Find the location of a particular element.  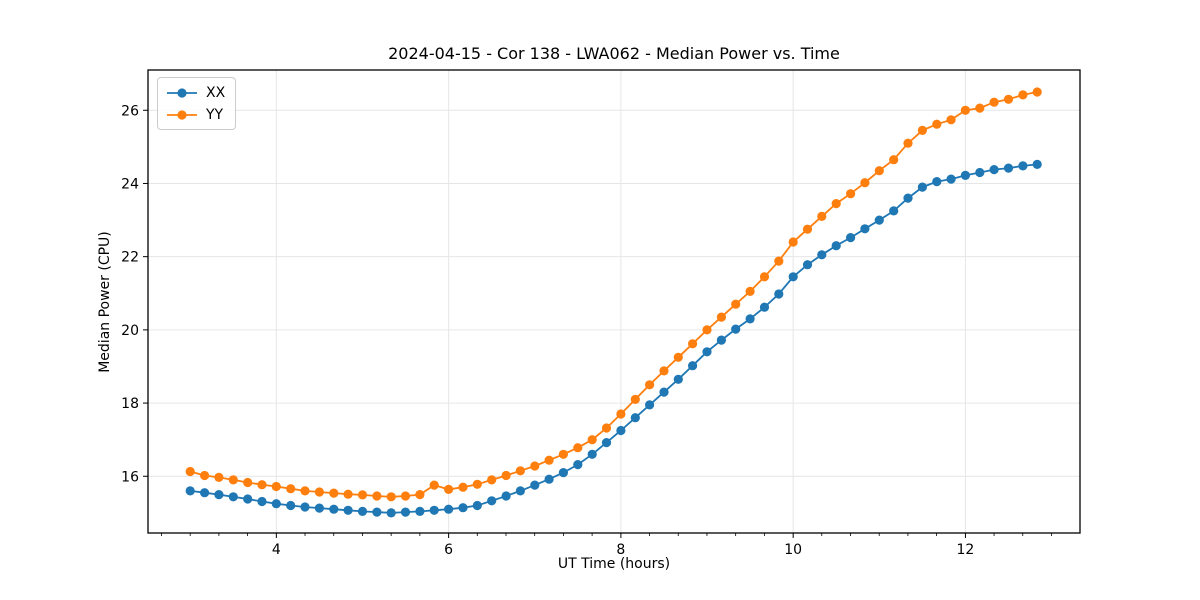

legend-label: XX is located at coordinates (216, 92).